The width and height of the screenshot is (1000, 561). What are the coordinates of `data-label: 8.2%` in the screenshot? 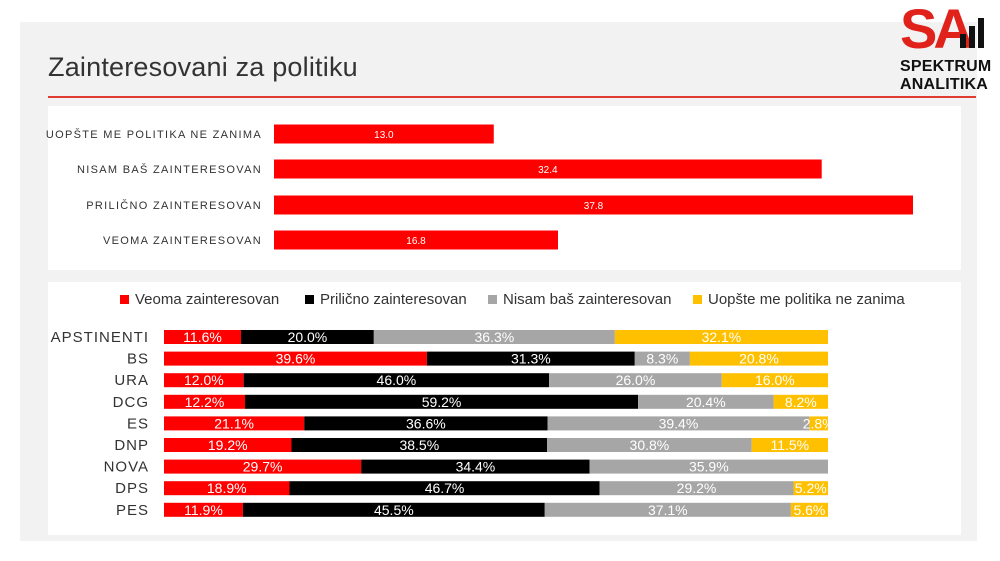 It's located at (801, 402).